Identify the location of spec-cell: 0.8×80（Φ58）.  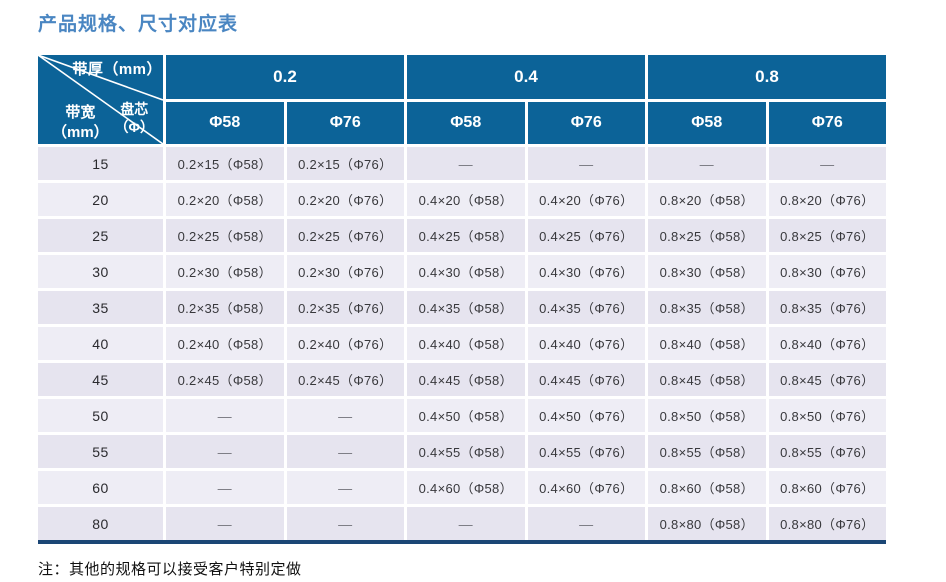
(707, 523).